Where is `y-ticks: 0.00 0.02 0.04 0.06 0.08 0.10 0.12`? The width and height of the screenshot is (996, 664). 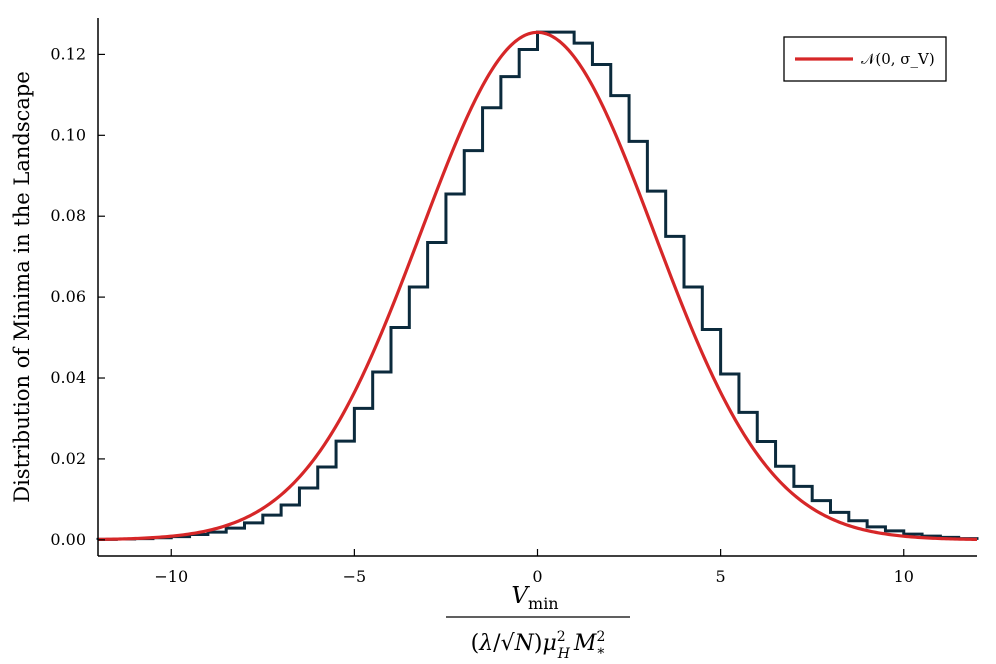 y-ticks: 0.00 0.02 0.04 0.06 0.08 0.10 0.12 is located at coordinates (77, 296).